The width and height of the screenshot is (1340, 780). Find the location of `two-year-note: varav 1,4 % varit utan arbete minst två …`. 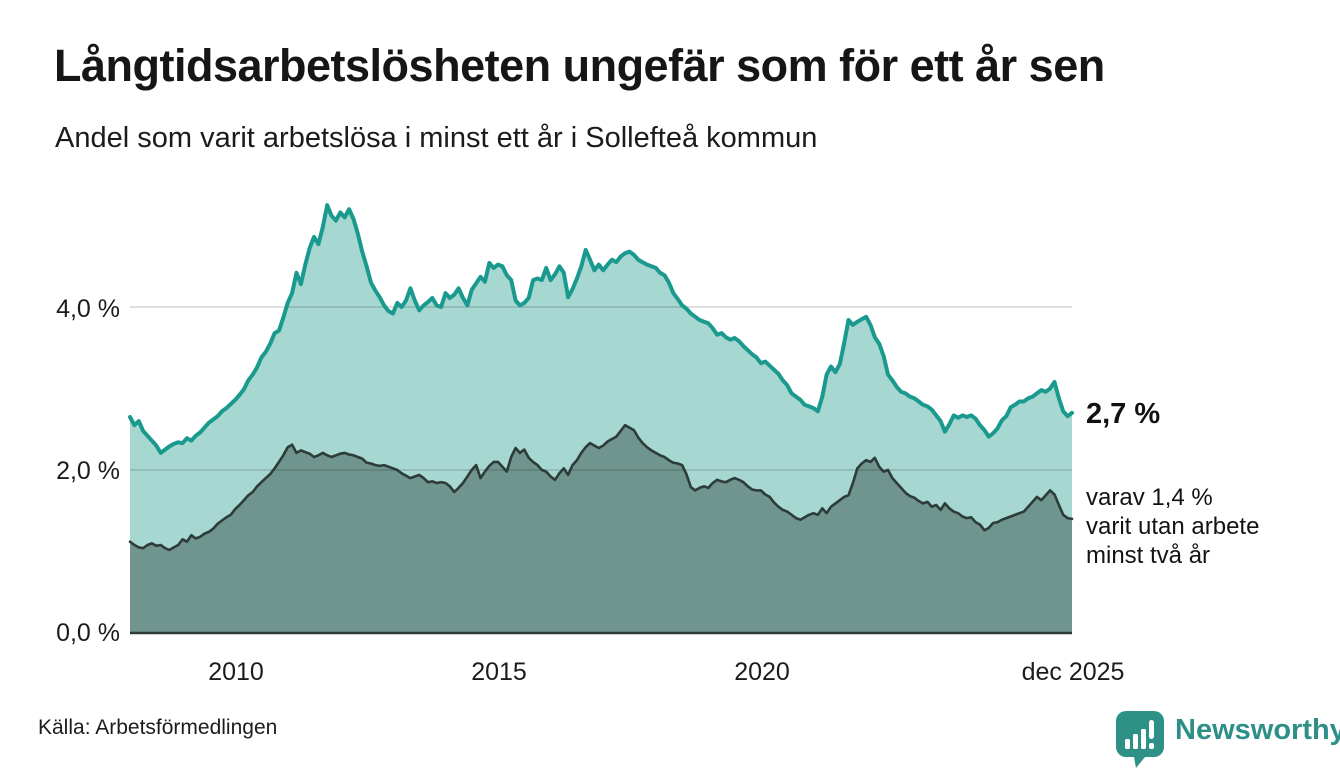

two-year-note: varav 1,4 % varit utan arbete minst två … is located at coordinates (1172, 526).